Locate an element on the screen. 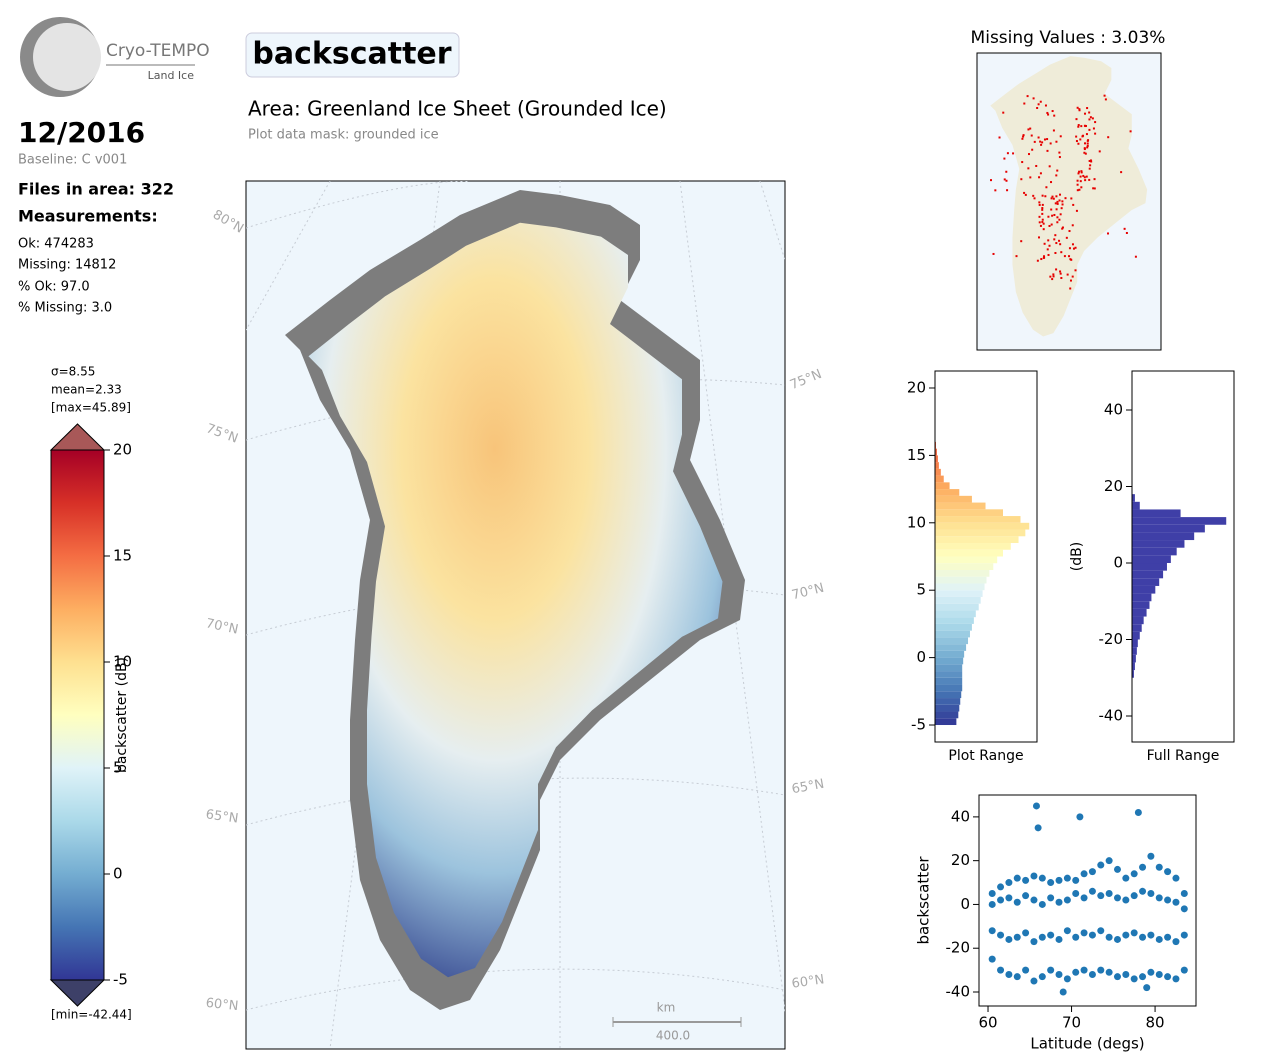 The width and height of the screenshot is (1272, 1060). title-box is located at coordinates (352, 55).